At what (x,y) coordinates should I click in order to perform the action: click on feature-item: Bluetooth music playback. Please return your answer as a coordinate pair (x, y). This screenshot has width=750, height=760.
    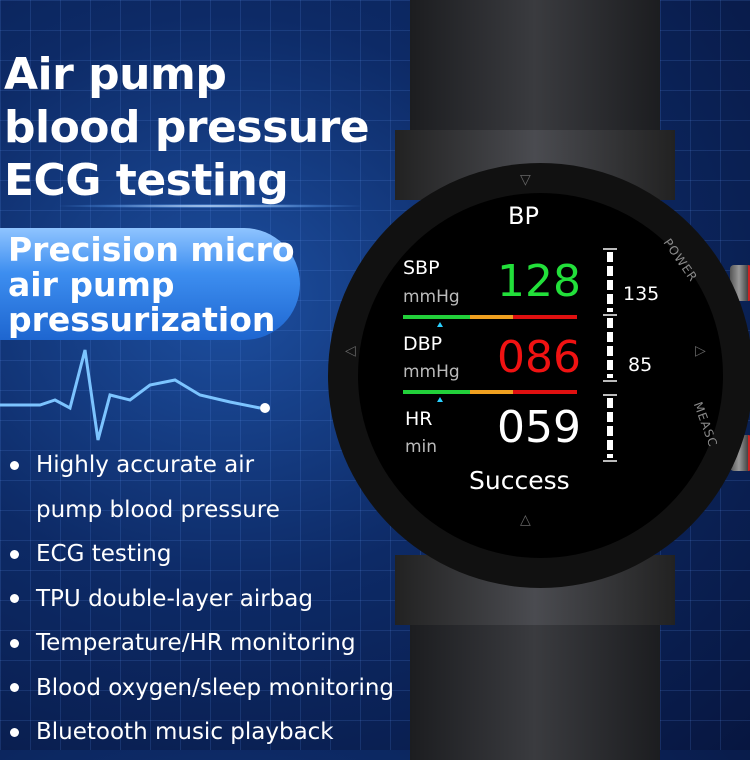
    Looking at the image, I should click on (202, 732).